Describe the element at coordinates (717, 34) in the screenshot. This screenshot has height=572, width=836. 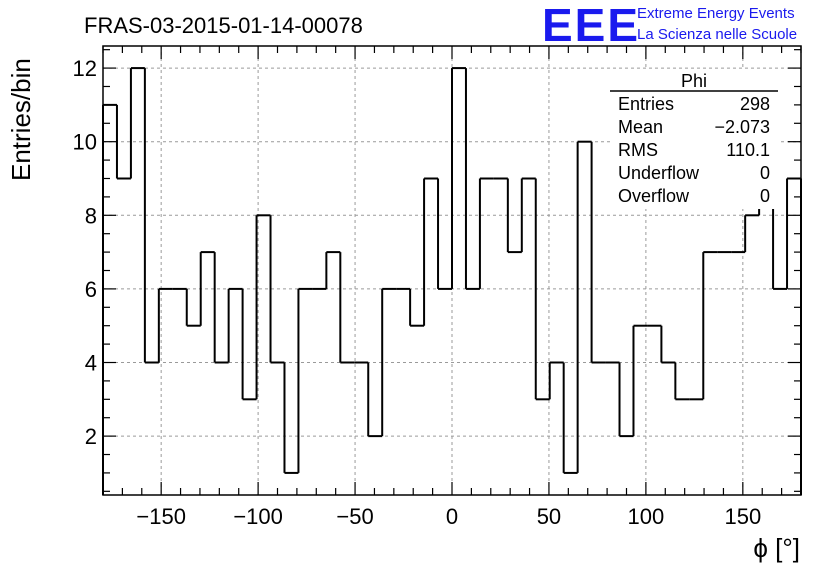
I see `logo-line-2: La Scienza nelle Scuole` at that location.